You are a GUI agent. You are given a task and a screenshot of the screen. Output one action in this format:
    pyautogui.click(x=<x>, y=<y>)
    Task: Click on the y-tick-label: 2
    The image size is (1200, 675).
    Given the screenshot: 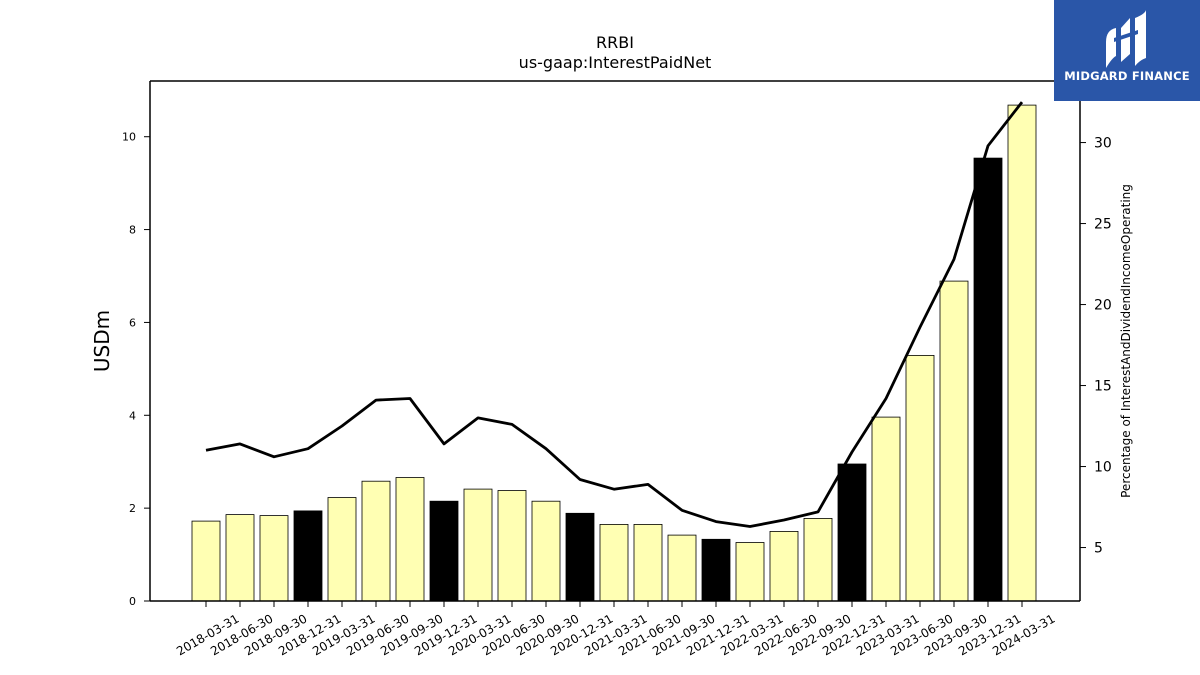 What is the action you would take?
    pyautogui.click(x=132, y=508)
    